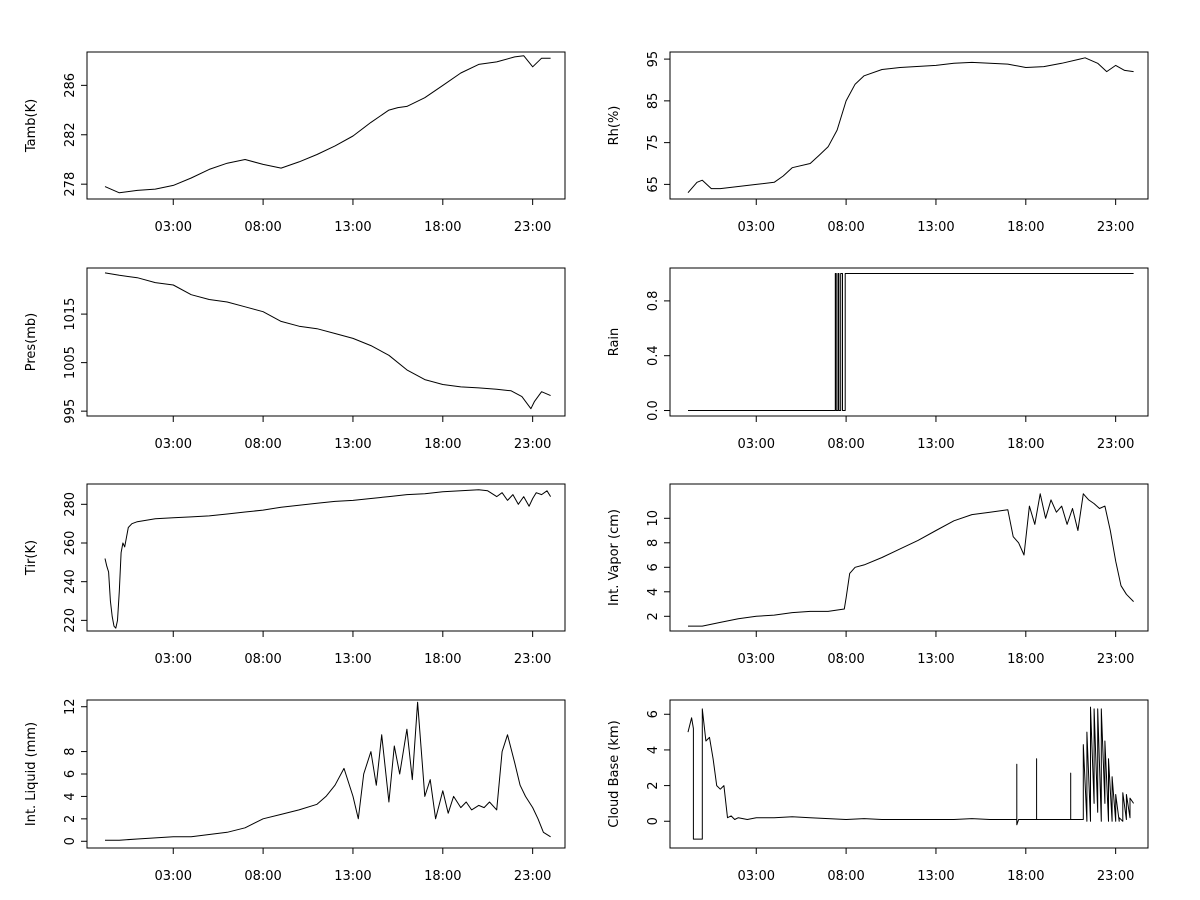  Describe the element at coordinates (70, 411) in the screenshot. I see `y-tick-label: 995` at that location.